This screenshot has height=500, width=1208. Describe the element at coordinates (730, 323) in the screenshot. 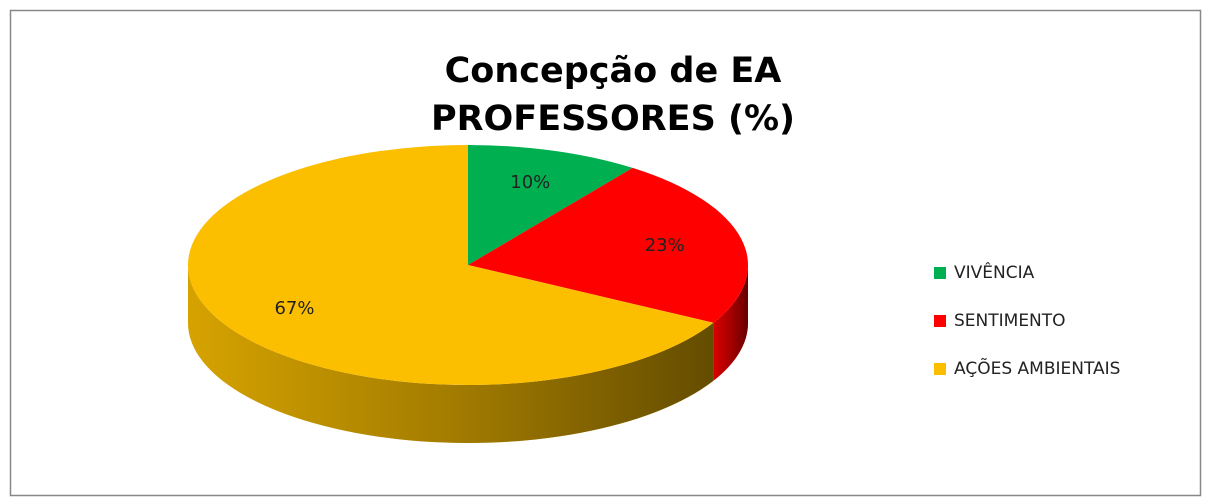

I see `pie-side-shade` at that location.